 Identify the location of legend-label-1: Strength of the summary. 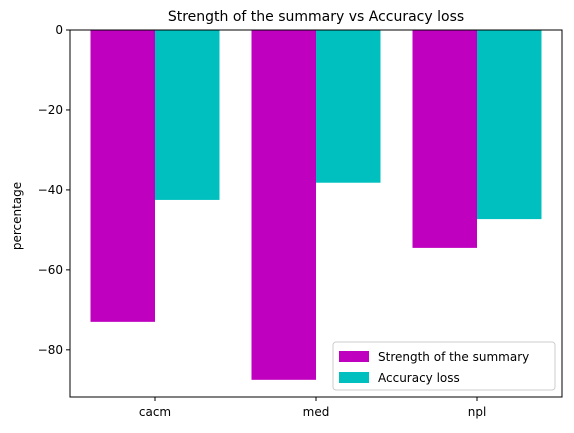
(453, 357).